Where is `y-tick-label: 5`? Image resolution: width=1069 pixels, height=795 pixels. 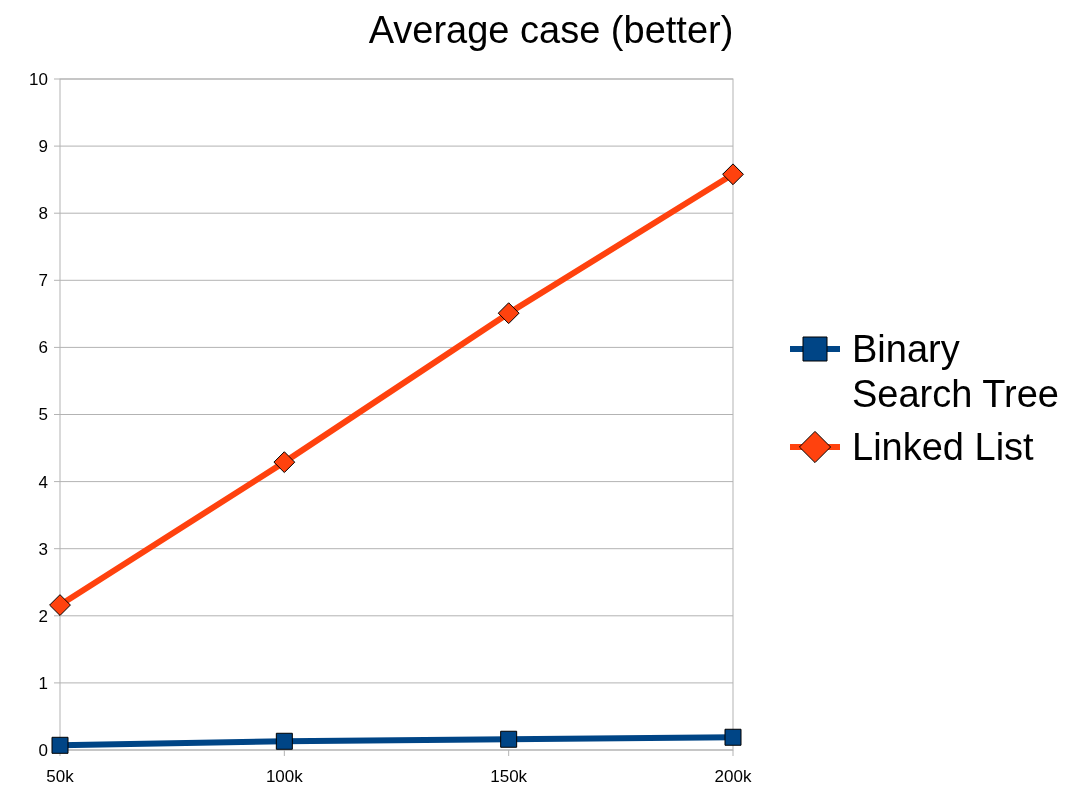 y-tick-label: 5 is located at coordinates (43, 415).